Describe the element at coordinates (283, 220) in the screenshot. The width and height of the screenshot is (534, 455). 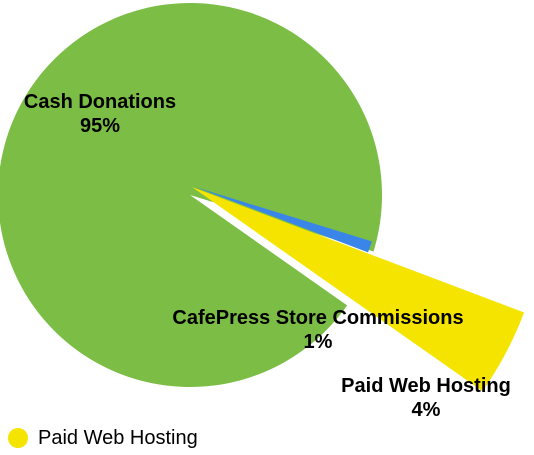
I see `pie-slice-cafepress-store-commissions` at that location.